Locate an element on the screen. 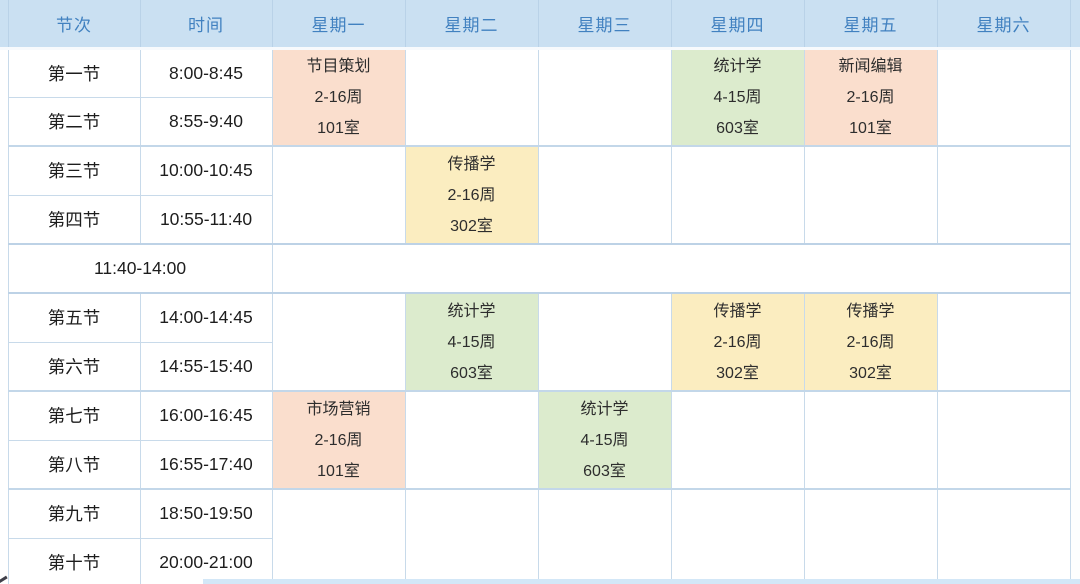  right-gutter is located at coordinates (1074, 315).